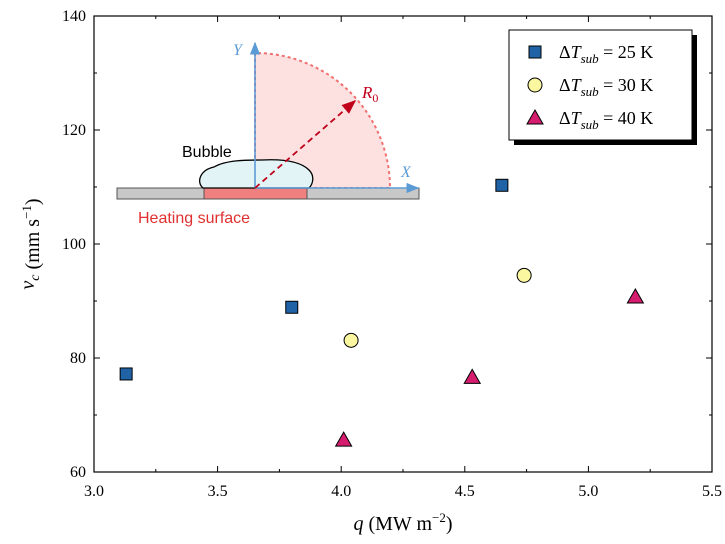  What do you see at coordinates (535, 85) in the screenshot?
I see `legend-marker-circle` at bounding box center [535, 85].